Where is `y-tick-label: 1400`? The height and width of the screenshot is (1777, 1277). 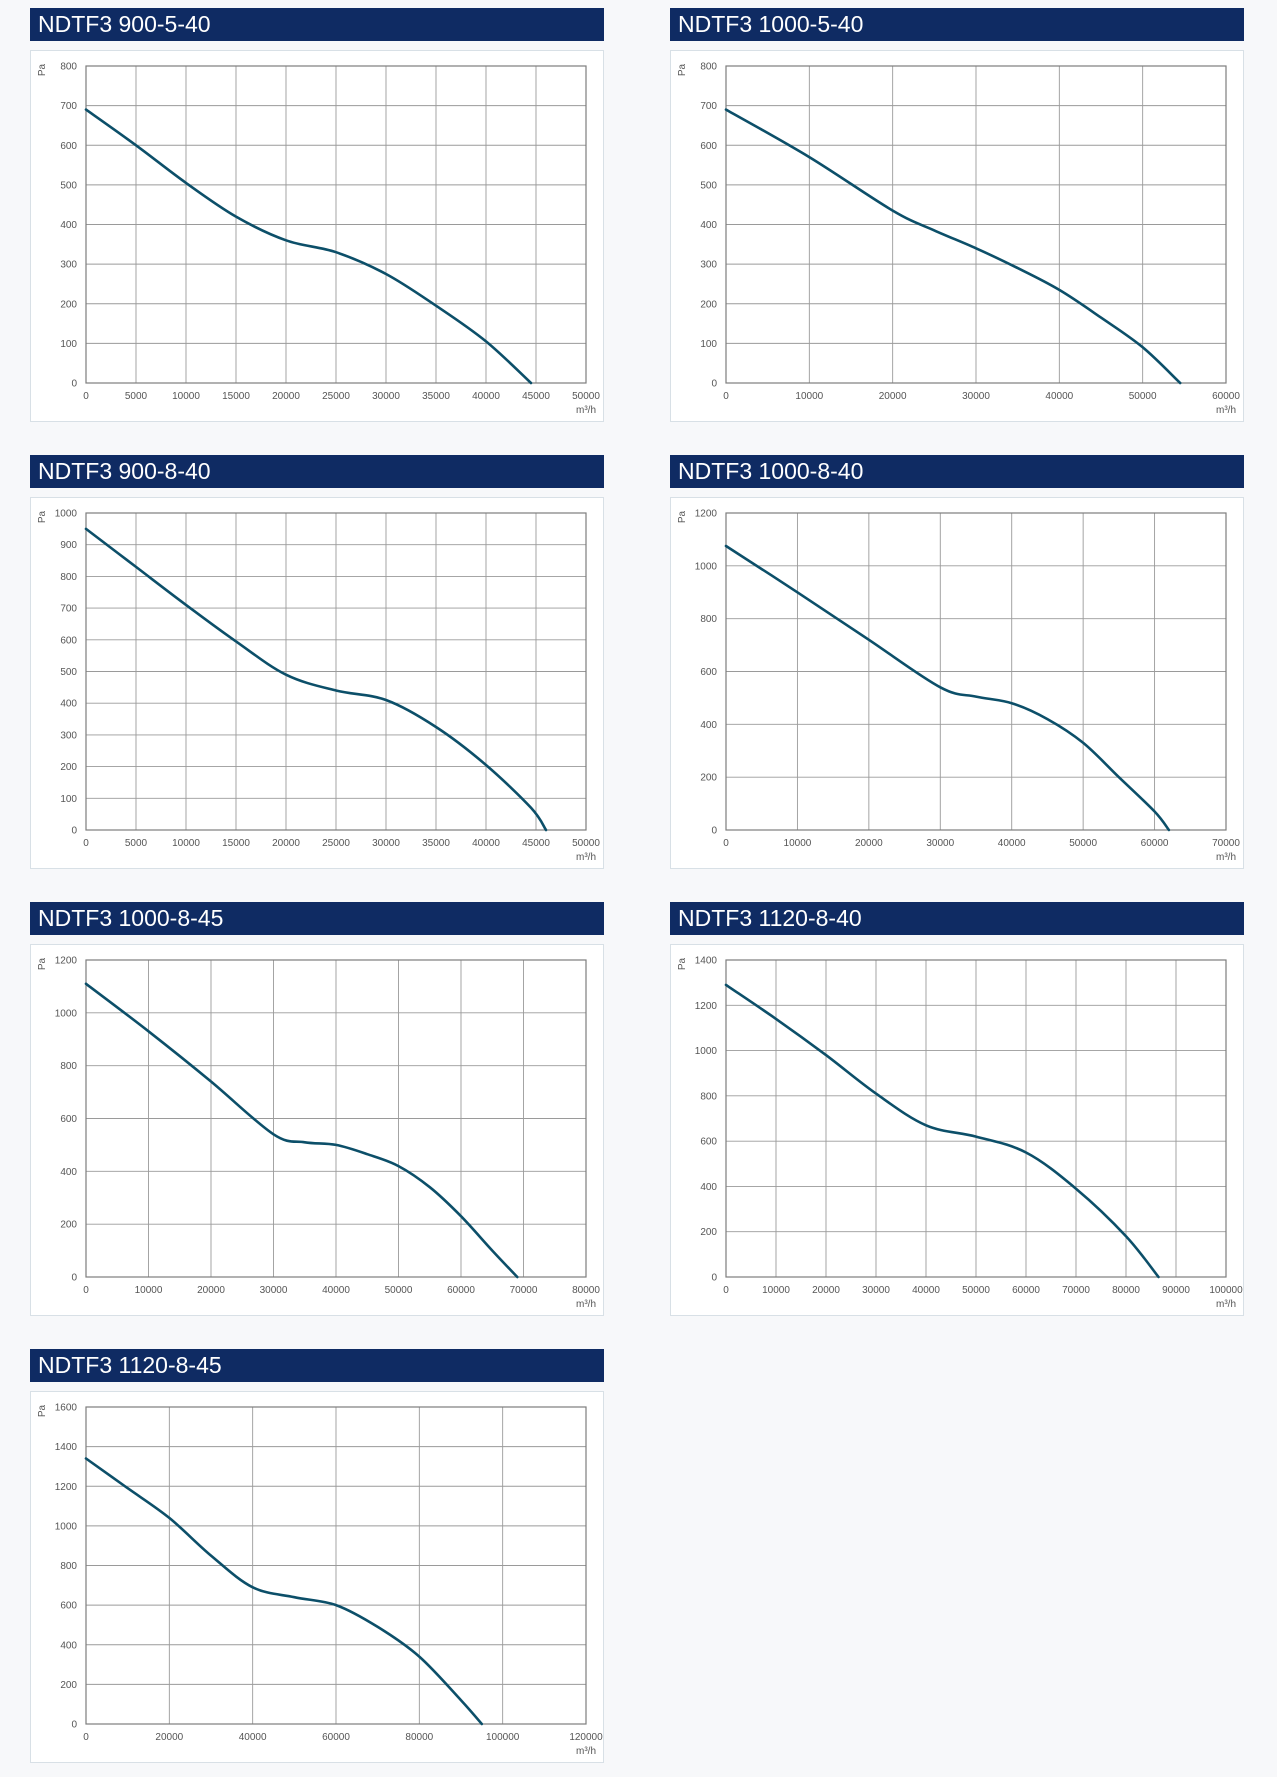 y-tick-label: 1400 is located at coordinates (706, 961).